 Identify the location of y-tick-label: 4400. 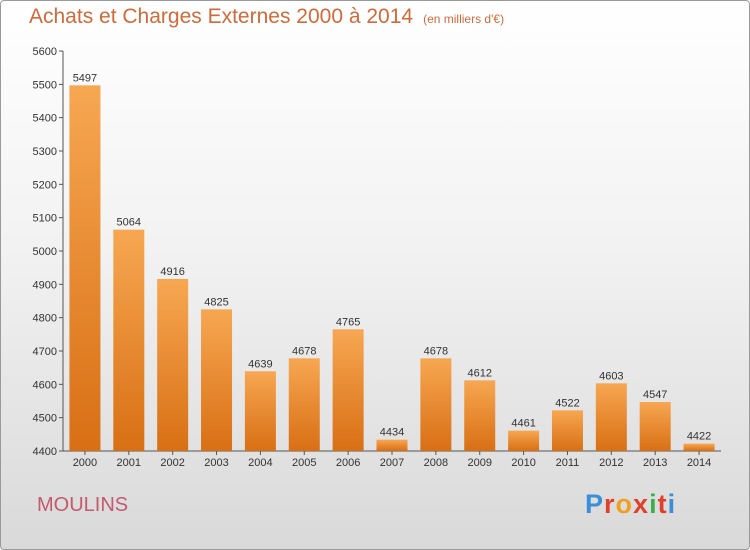
(45, 452).